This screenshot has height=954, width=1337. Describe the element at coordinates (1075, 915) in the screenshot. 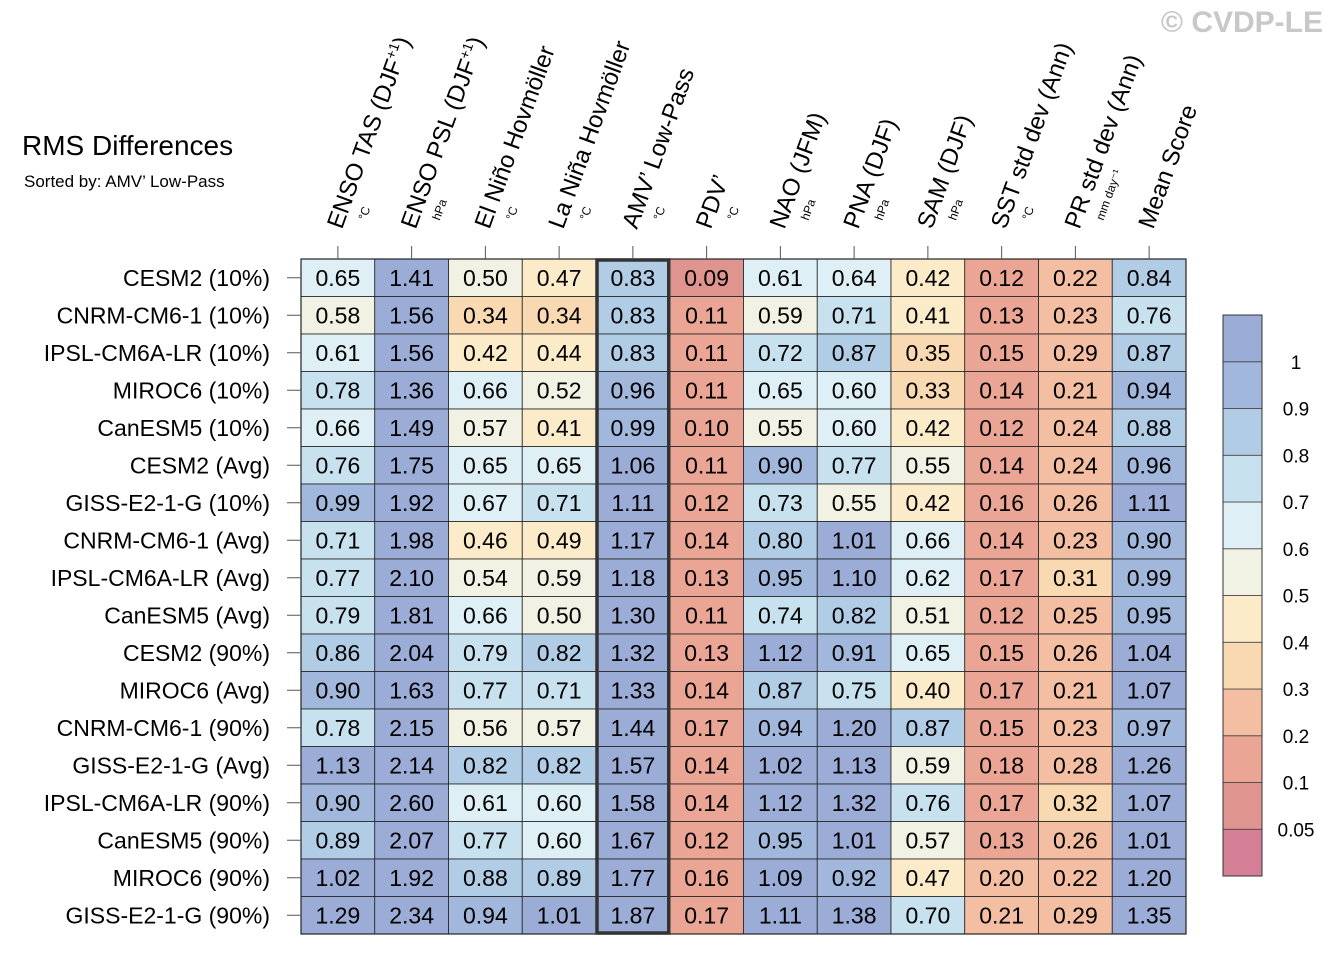

I see `cell-value: 0.29` at that location.